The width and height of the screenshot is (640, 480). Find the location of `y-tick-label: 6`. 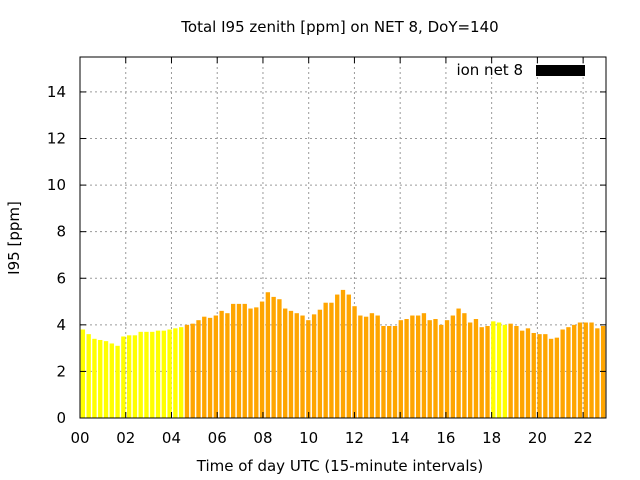

y-tick-label: 6 is located at coordinates (61, 278).